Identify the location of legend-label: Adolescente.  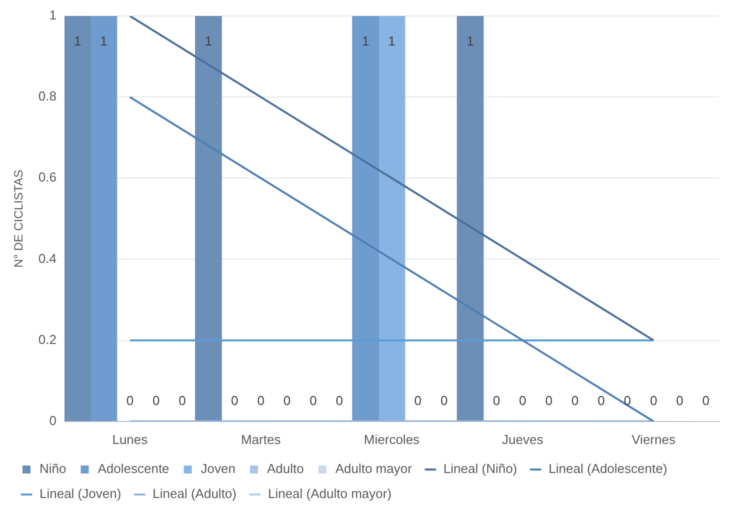
(134, 468).